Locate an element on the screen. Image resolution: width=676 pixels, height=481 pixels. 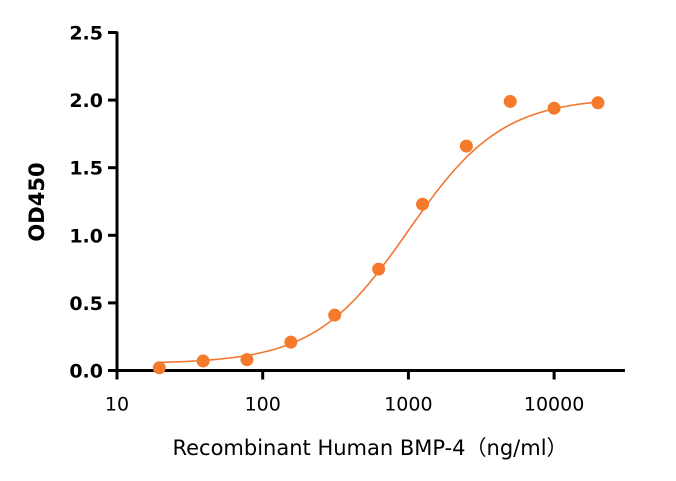
y-axis-label: OD450 is located at coordinates (37, 201).